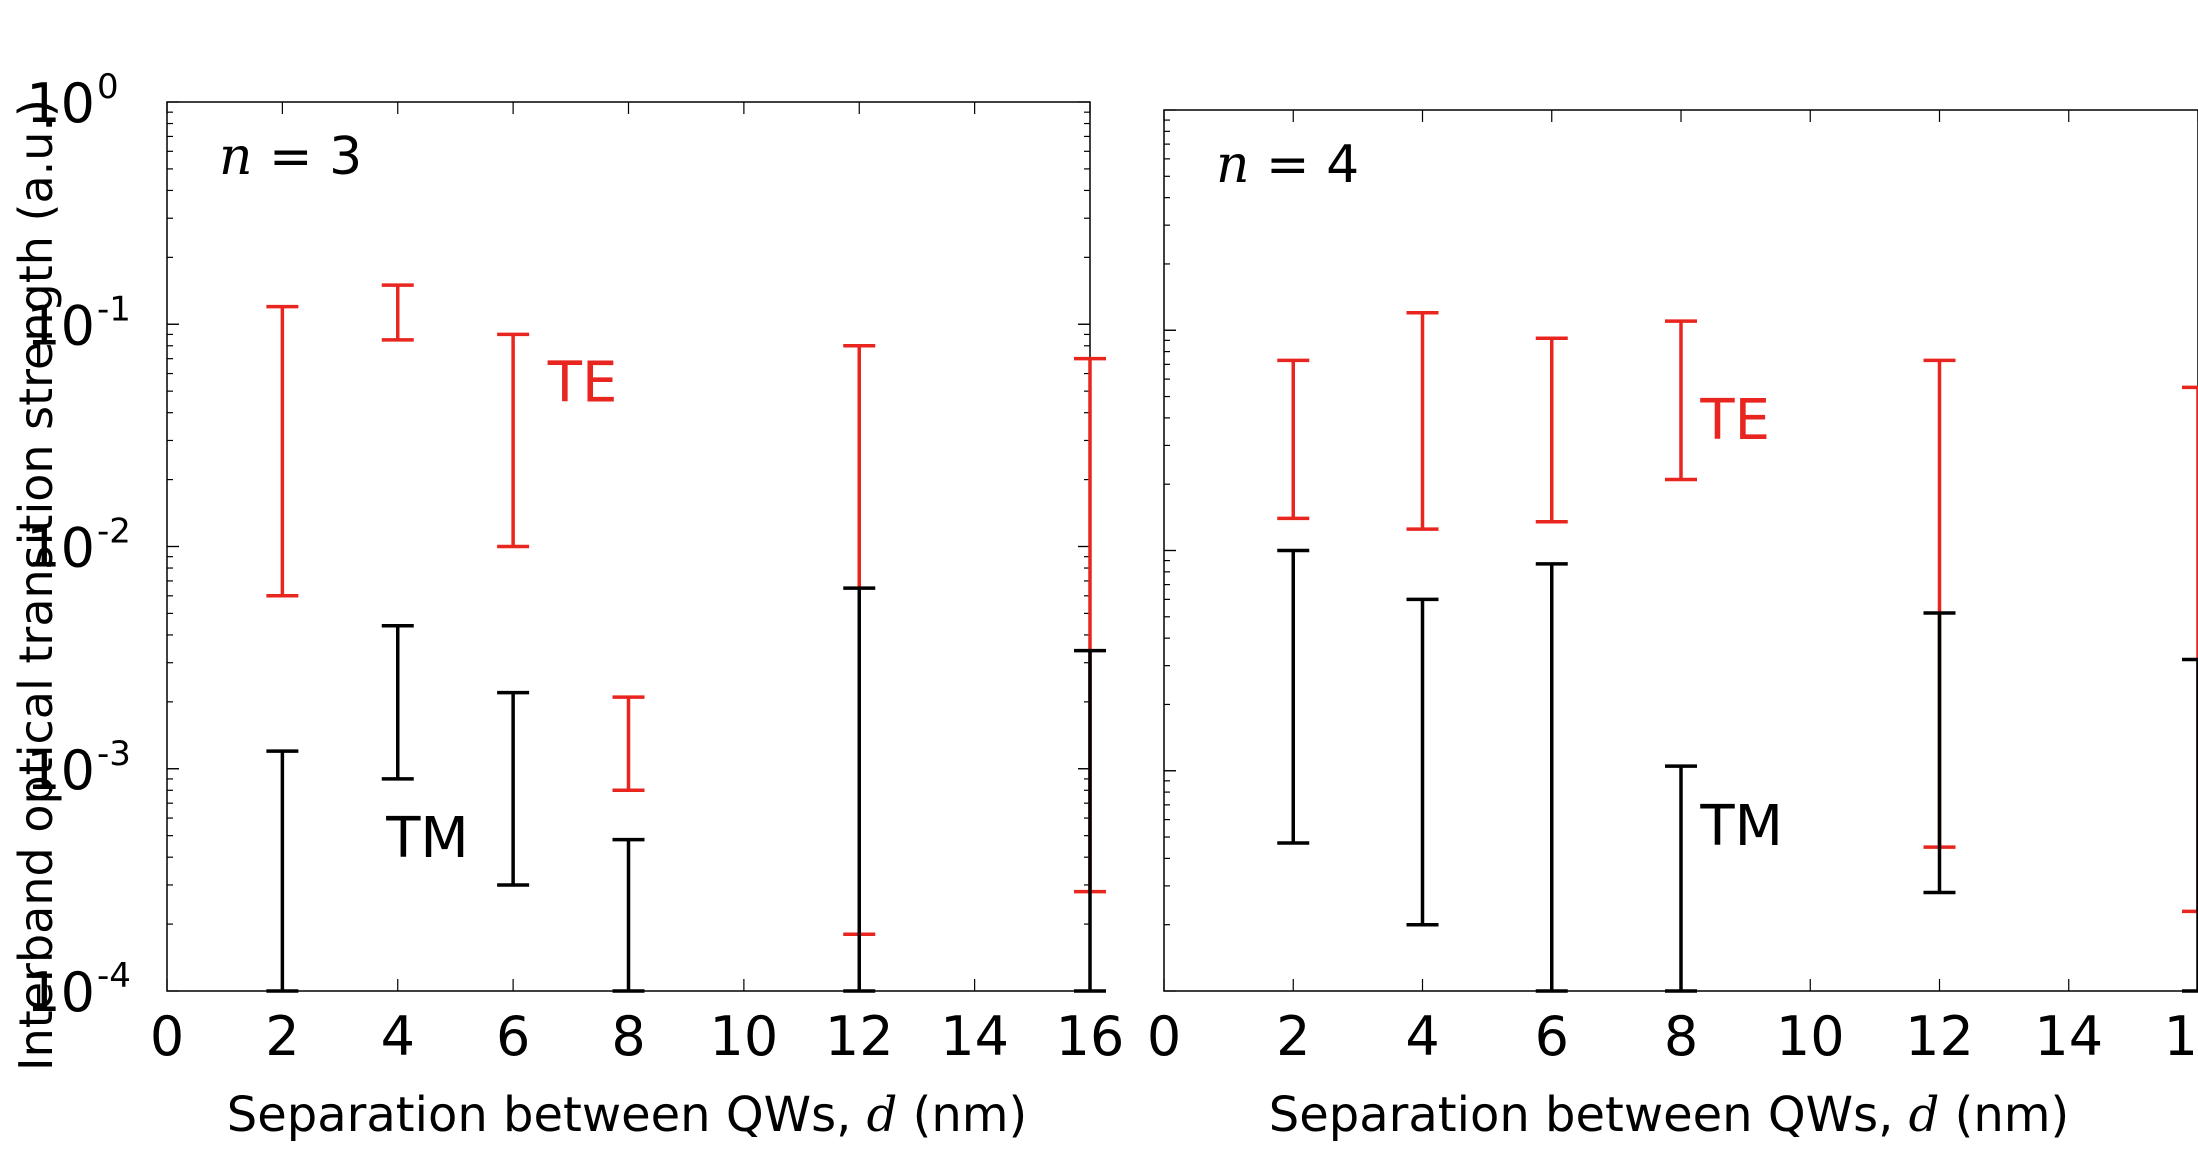 The width and height of the screenshot is (2198, 1158). What do you see at coordinates (114, 532) in the screenshot?
I see `y-tick-exponent: -2` at bounding box center [114, 532].